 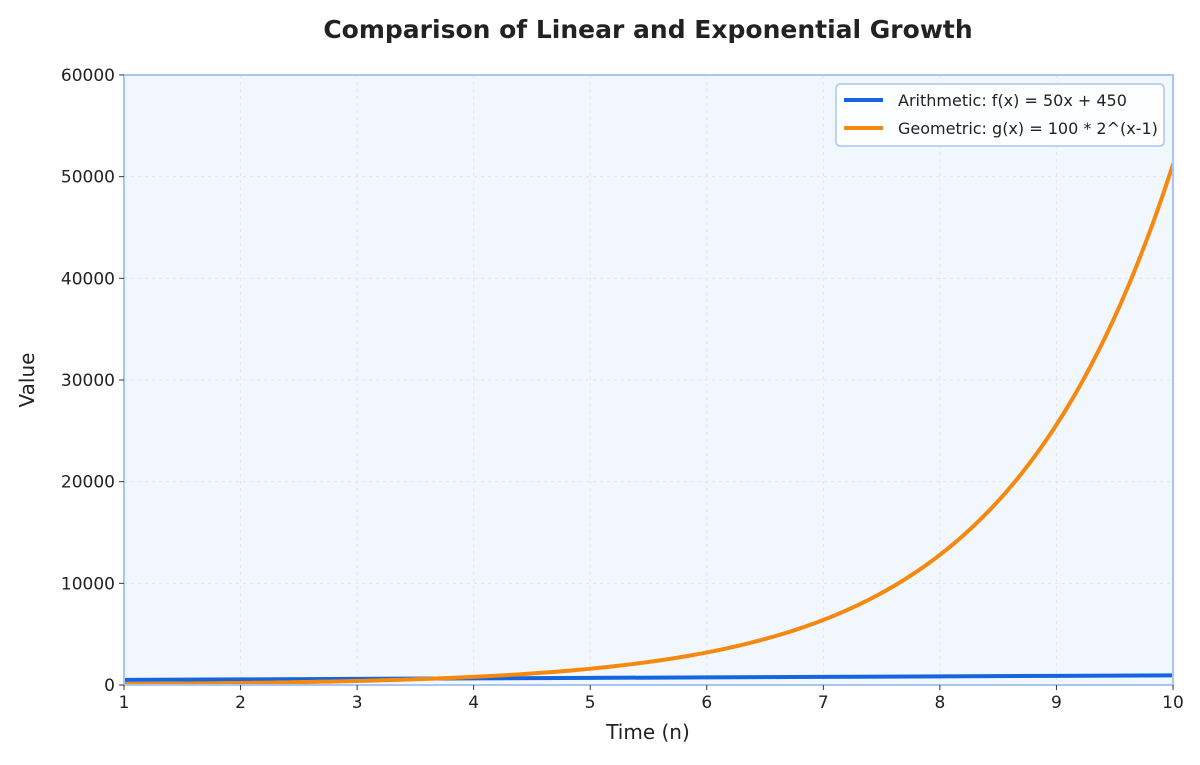 I want to click on legend-label-arithmetic: Arithmetic: f(x) = 50x + 450, so click(x=1012, y=100).